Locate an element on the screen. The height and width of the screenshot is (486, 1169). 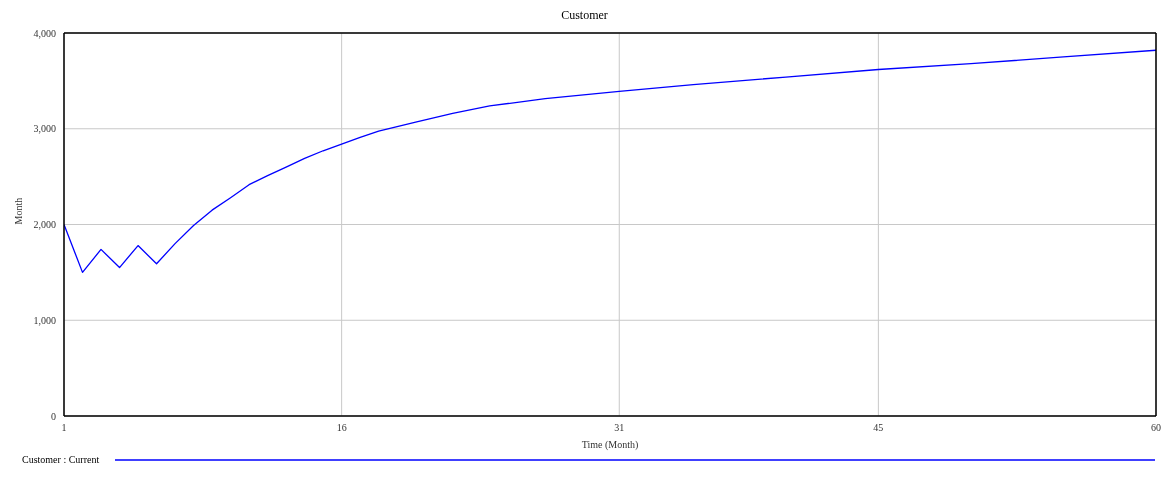
y-tick-label: 0 is located at coordinates (53, 416).